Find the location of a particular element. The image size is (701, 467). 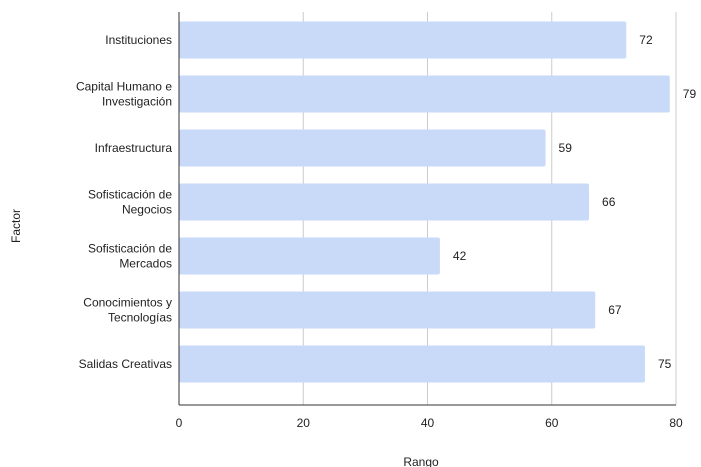

data-label-3: 66 is located at coordinates (609, 202).